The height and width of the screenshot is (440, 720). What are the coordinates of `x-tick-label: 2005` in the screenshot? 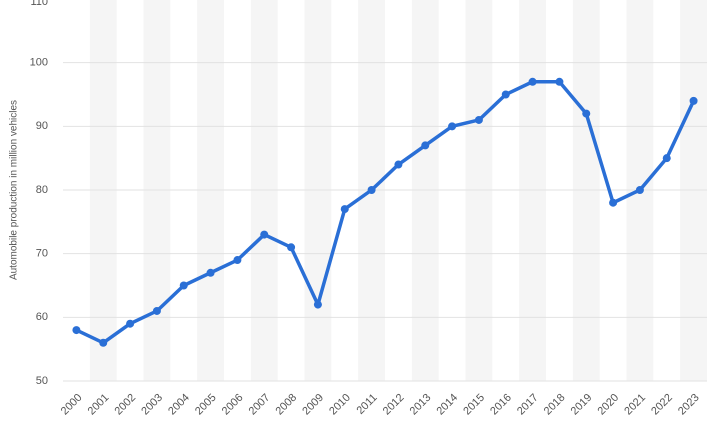 It's located at (206, 405).